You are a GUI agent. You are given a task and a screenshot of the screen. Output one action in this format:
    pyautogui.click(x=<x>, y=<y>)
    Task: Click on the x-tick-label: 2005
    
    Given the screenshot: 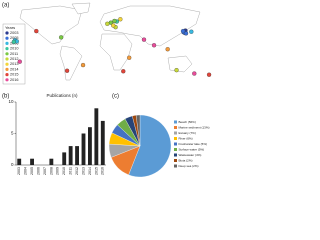 What is the action you would take?
    pyautogui.click(x=32, y=171)
    